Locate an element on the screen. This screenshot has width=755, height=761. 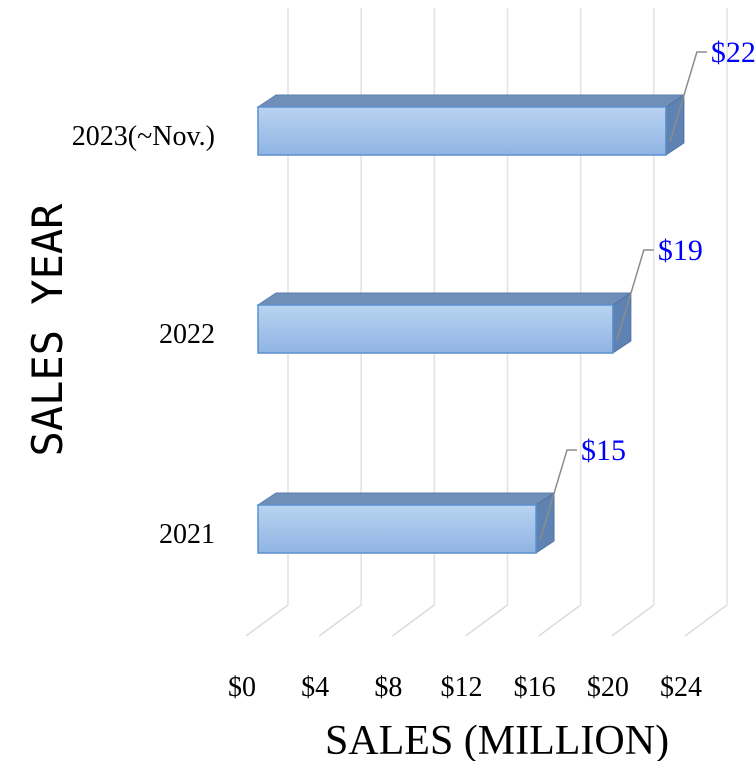
y-axis-title: SALES YEAR is located at coordinates (47, 330).